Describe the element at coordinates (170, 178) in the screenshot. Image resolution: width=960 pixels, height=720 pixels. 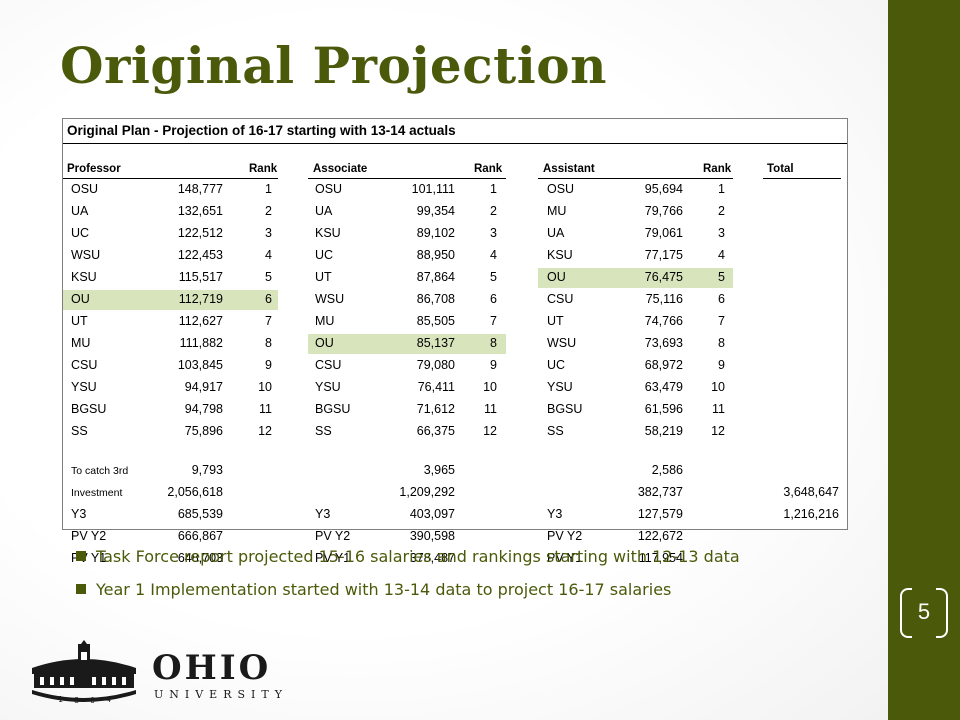
I see `header-rule-professor` at that location.